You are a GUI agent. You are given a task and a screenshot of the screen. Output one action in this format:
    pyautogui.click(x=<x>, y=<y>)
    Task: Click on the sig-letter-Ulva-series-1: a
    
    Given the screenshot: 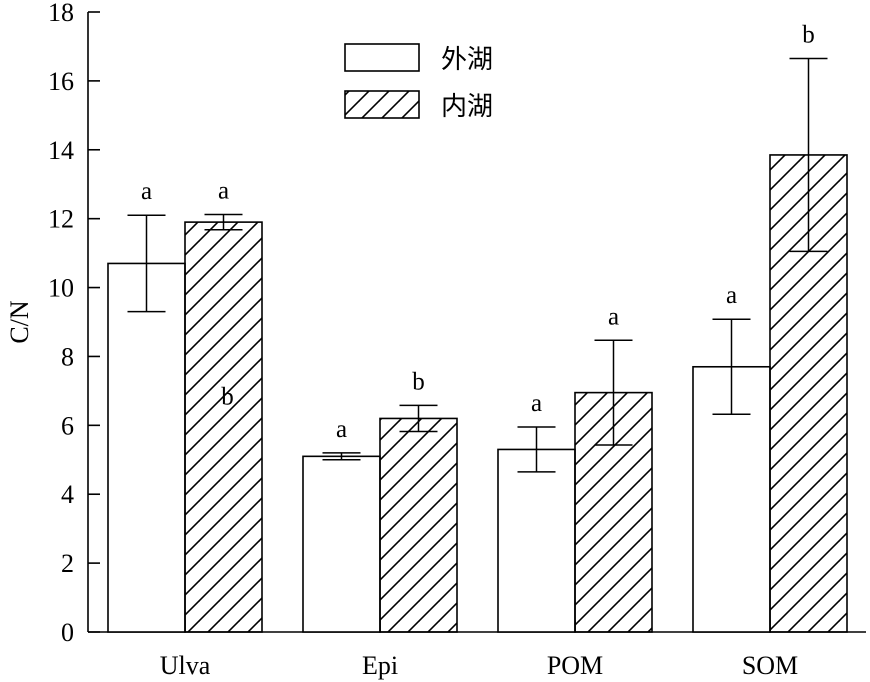 What is the action you would take?
    pyautogui.click(x=223, y=191)
    